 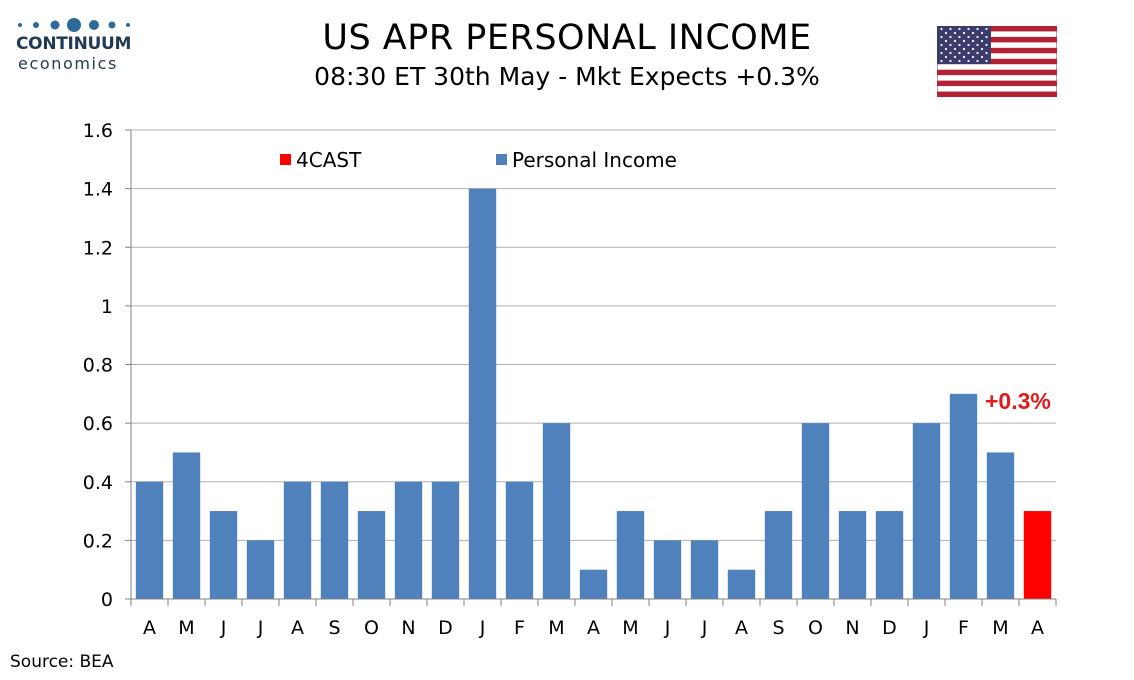 I want to click on logo-wordmark: CONTINUUM, so click(x=74, y=44).